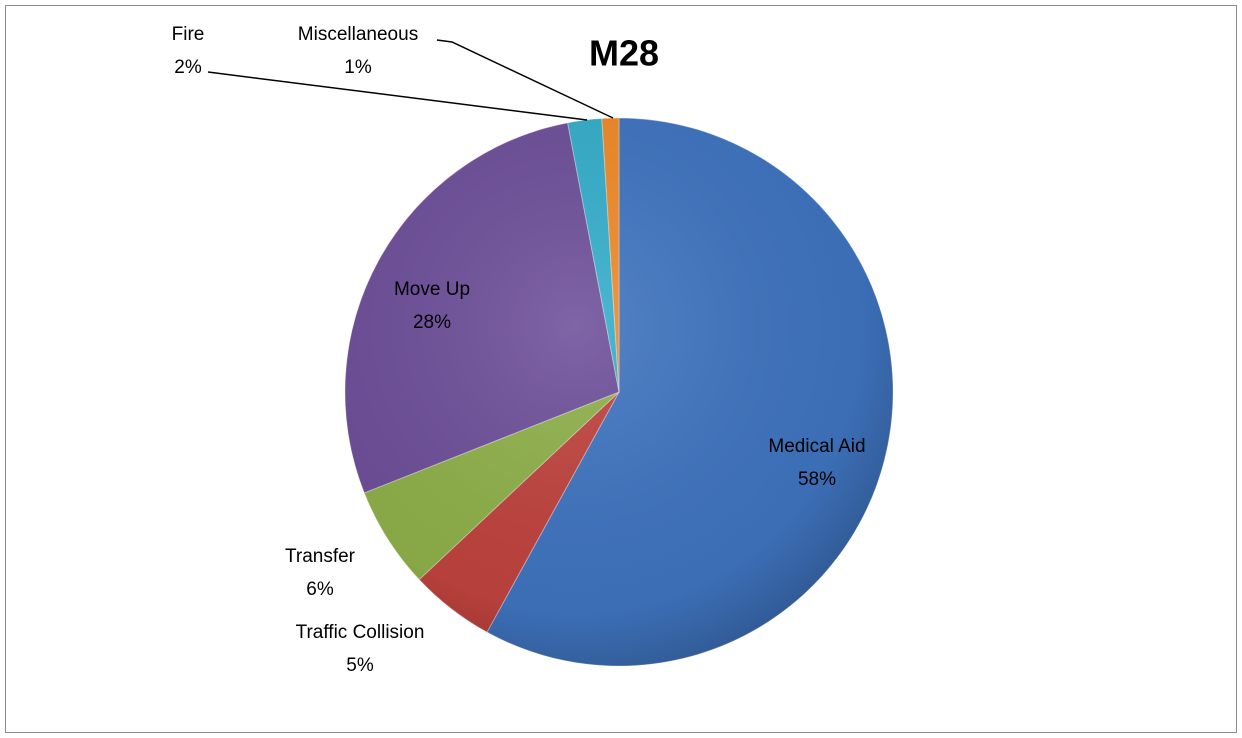  I want to click on slice-value-label: 28%, so click(432, 322).